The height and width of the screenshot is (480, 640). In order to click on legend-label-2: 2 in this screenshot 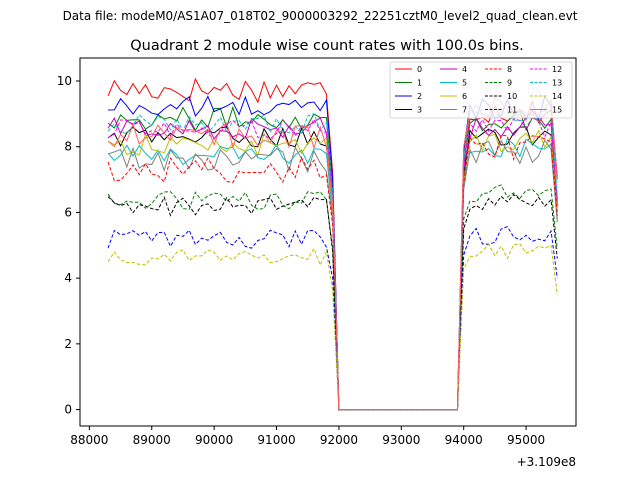, I will do `click(419, 96)`.